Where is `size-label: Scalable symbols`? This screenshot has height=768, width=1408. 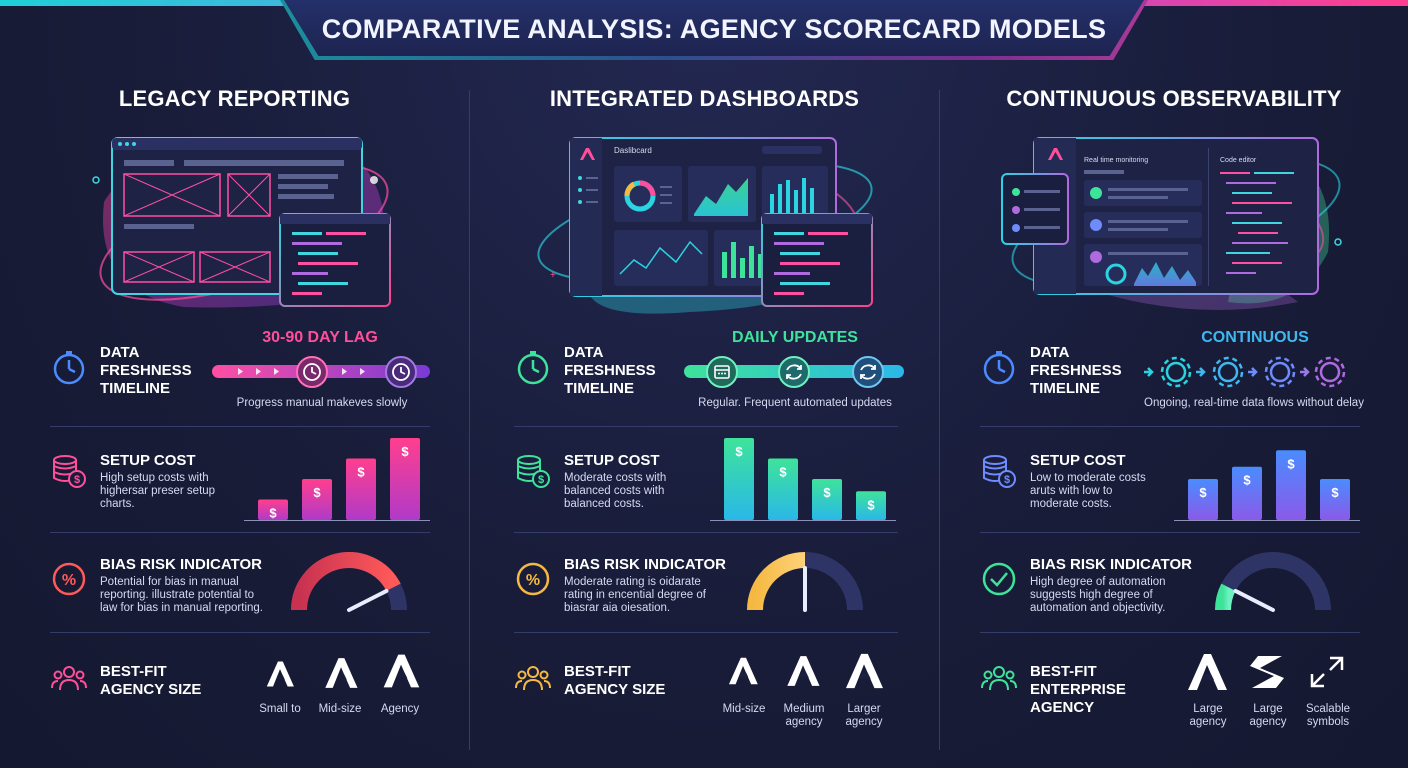
size-label: Scalable symbols is located at coordinates (1328, 715).